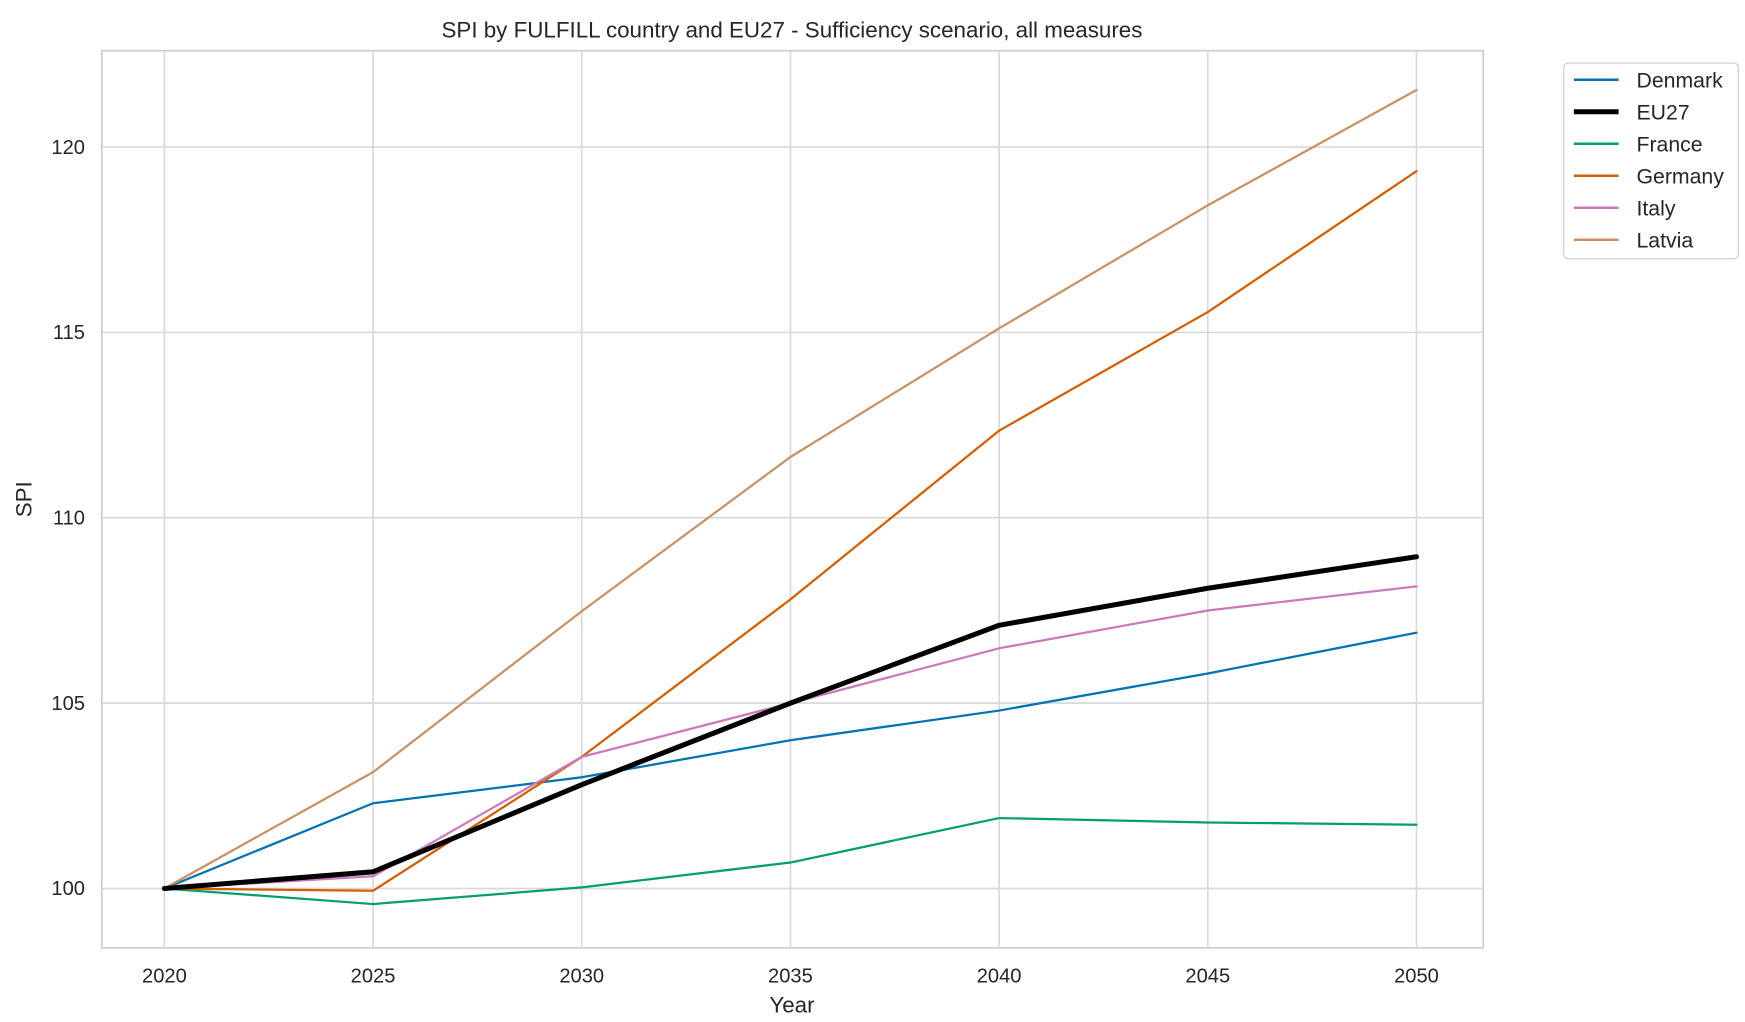 This screenshot has height=1022, width=1745. I want to click on y-tick-label: 120, so click(68, 148).